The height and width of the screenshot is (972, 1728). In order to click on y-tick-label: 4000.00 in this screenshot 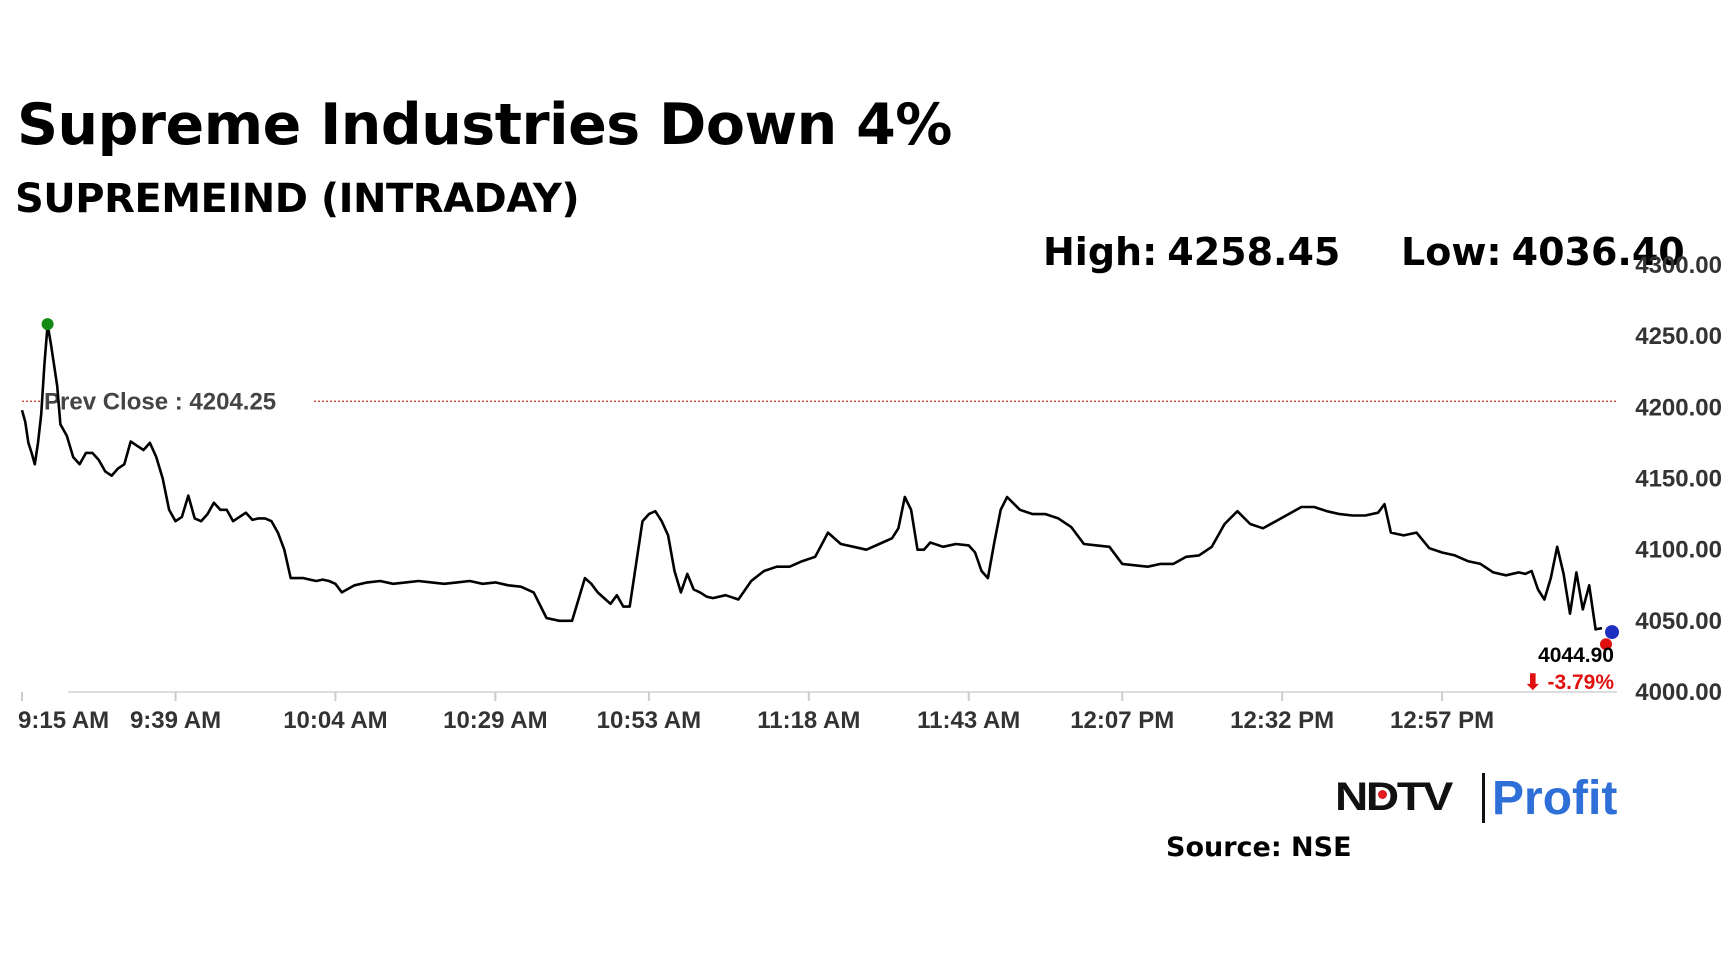, I will do `click(1678, 692)`.